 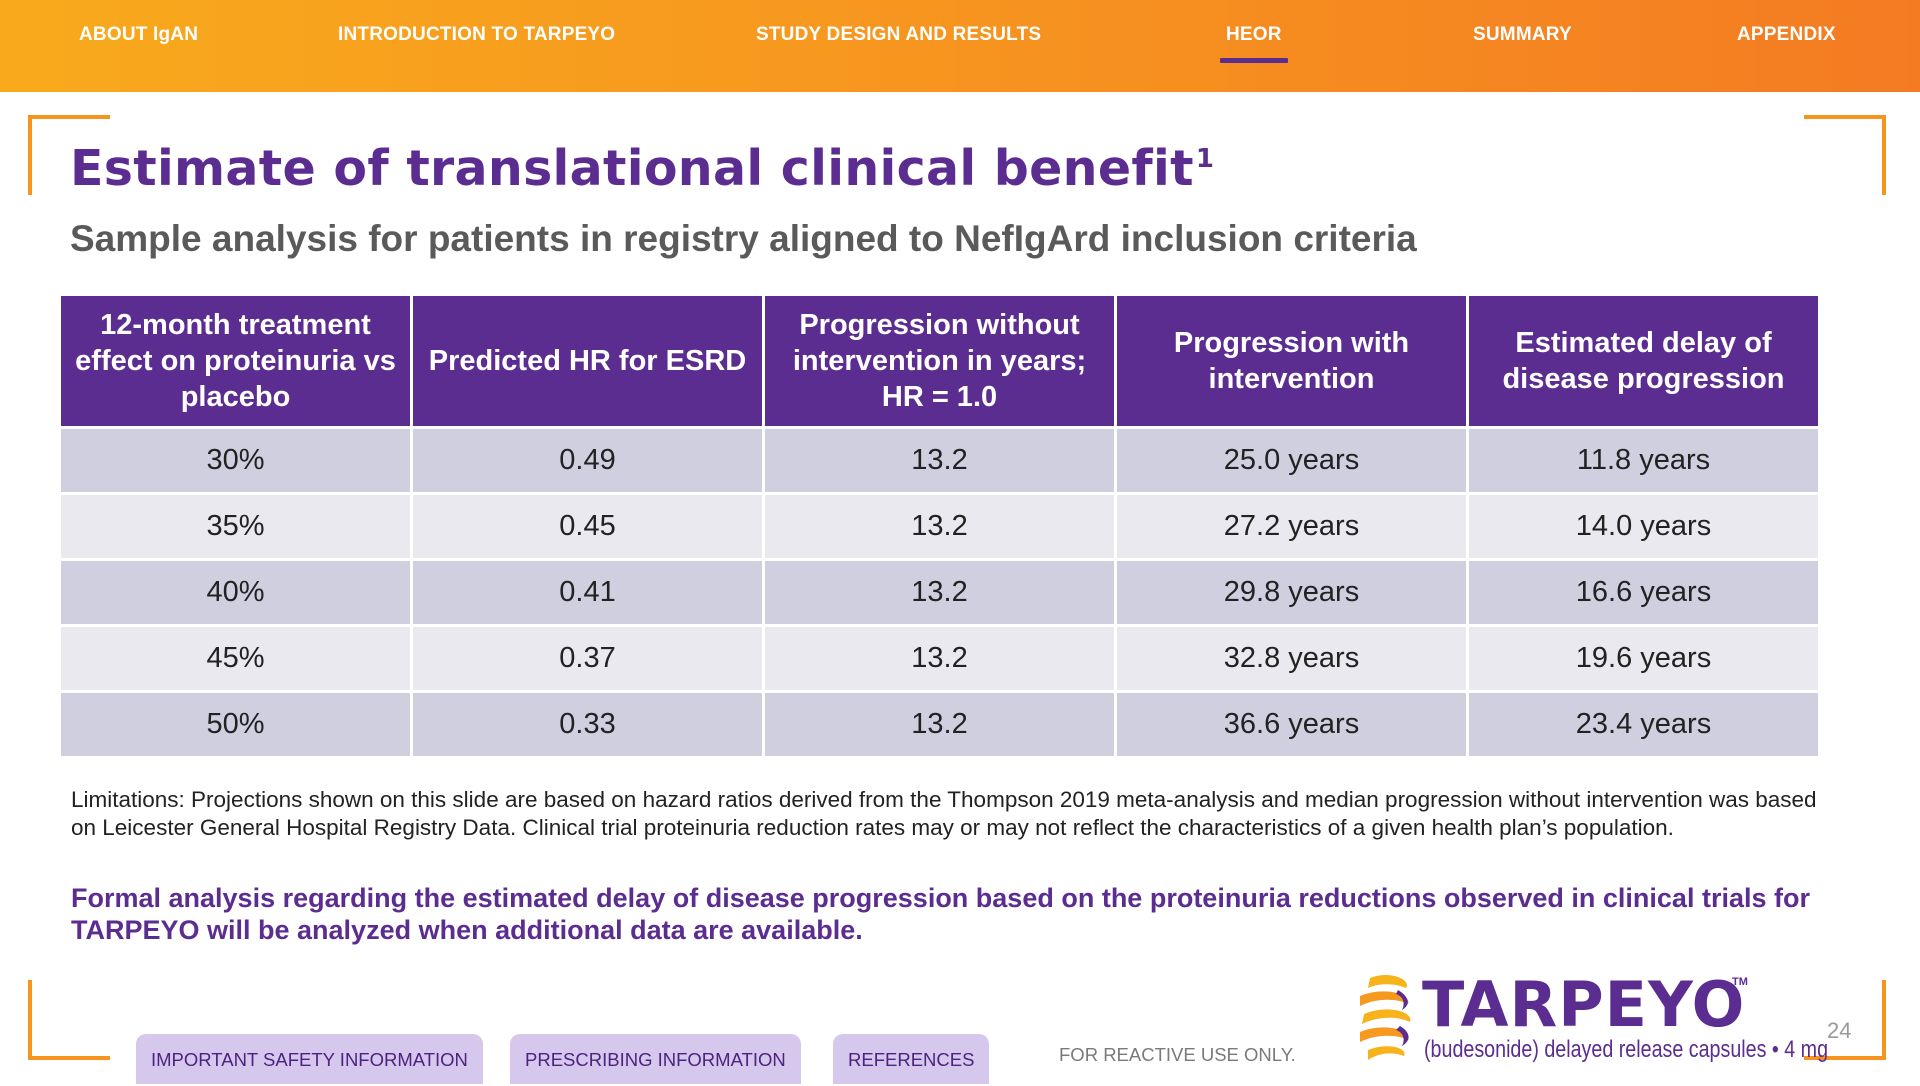 I want to click on important-safety-information-button: IMPORTANT SAFETY INFORMATION, so click(x=309, y=1059).